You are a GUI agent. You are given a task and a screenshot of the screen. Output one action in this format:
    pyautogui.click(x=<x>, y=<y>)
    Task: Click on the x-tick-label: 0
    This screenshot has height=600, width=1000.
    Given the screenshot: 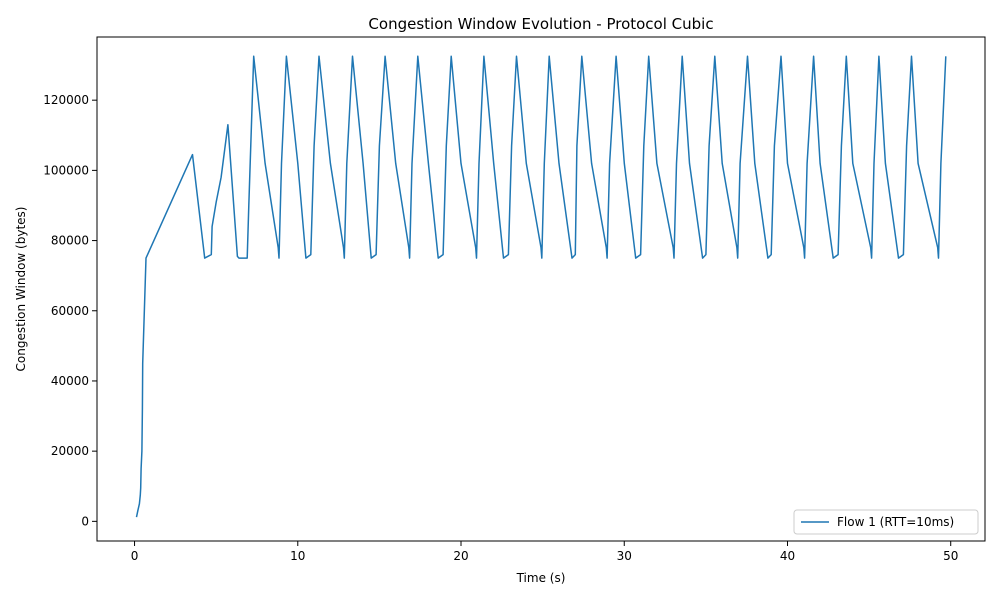 What is the action you would take?
    pyautogui.click(x=135, y=556)
    